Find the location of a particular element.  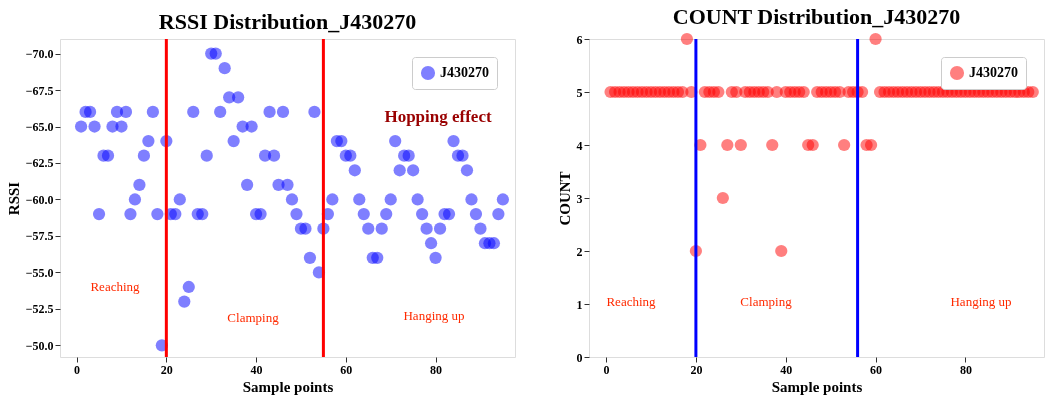

y-tick-label: 3 is located at coordinates (579, 198).